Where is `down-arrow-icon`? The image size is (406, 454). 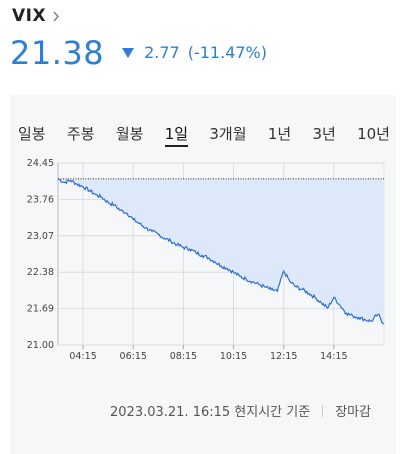
down-arrow-icon is located at coordinates (128, 52).